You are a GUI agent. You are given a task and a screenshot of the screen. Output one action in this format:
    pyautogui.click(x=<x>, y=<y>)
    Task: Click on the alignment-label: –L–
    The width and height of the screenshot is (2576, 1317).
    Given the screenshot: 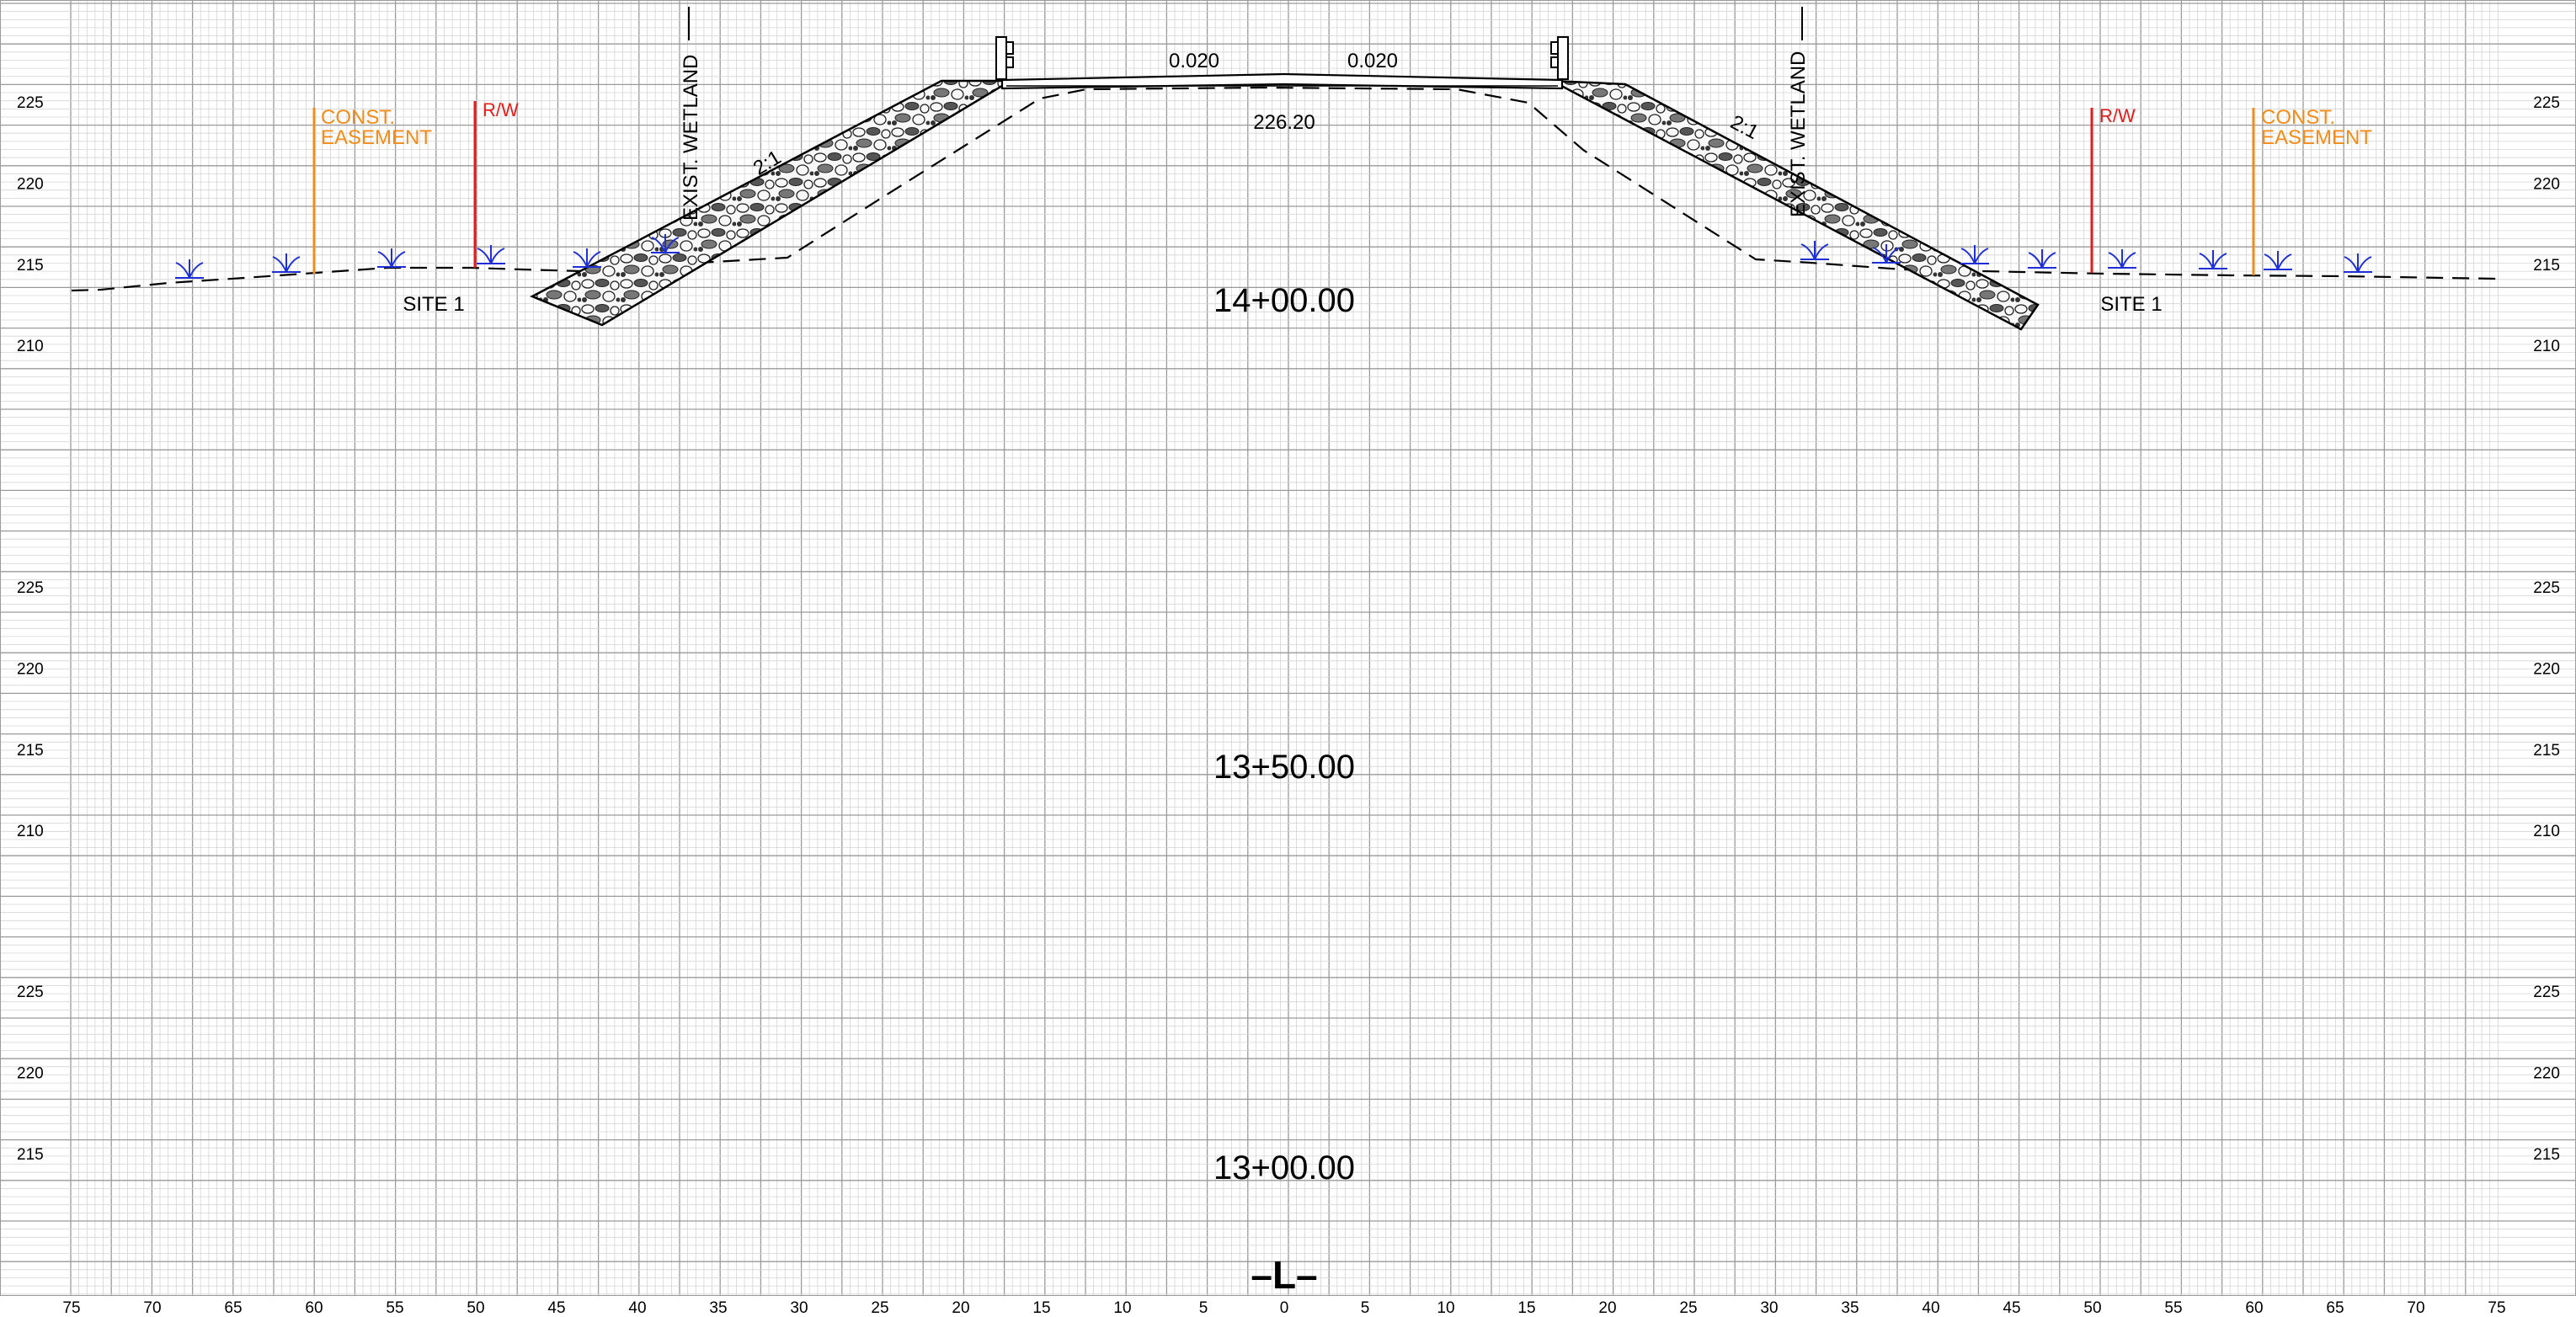 What is the action you would take?
    pyautogui.click(x=1284, y=1275)
    